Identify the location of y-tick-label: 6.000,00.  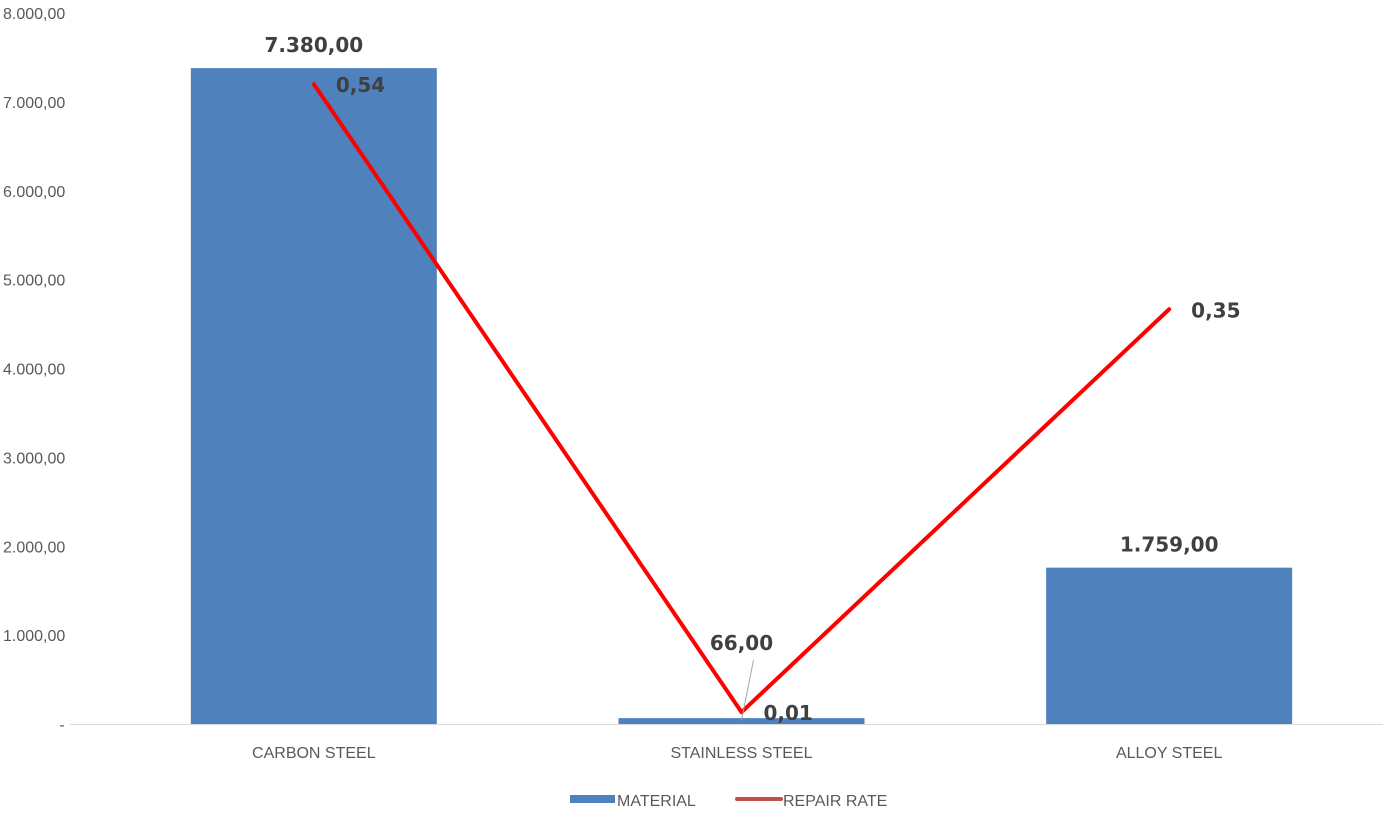
(34, 192).